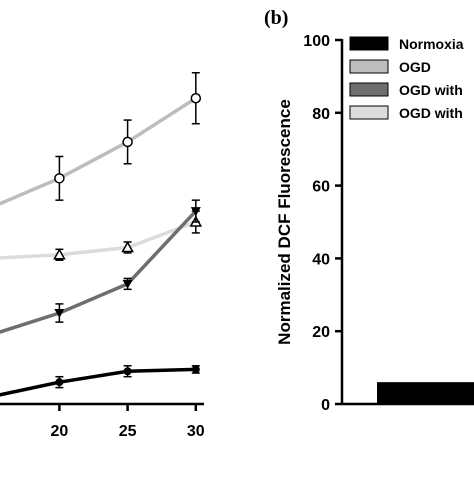 The image size is (474, 479). I want to click on panel-a-x-tick-label: 30, so click(196, 431).